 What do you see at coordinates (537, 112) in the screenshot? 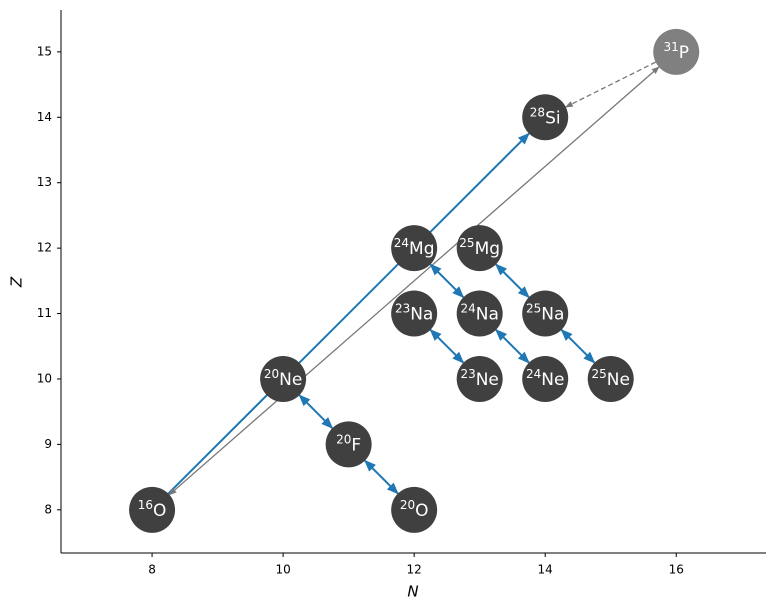
I see `nuclide-mass: 28` at bounding box center [537, 112].